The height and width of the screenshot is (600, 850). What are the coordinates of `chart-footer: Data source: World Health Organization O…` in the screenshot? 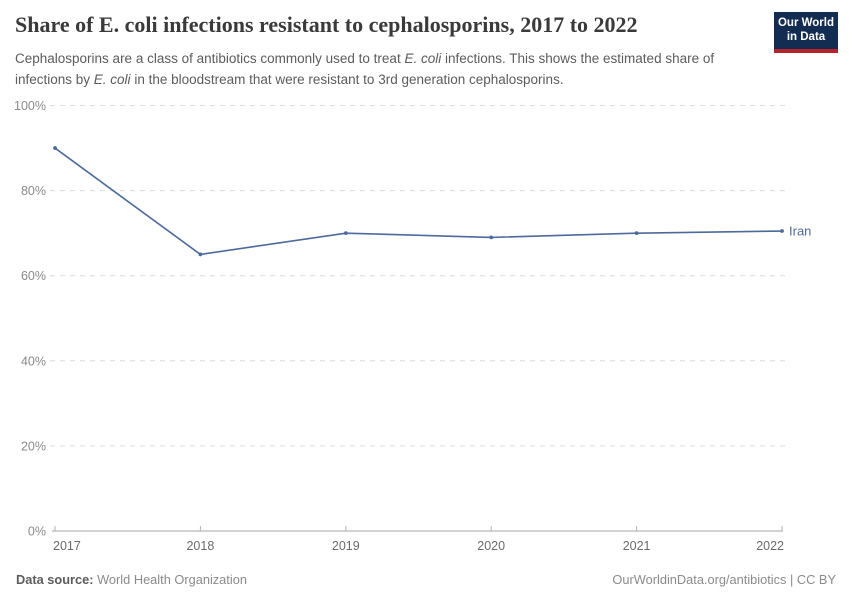 It's located at (426, 579).